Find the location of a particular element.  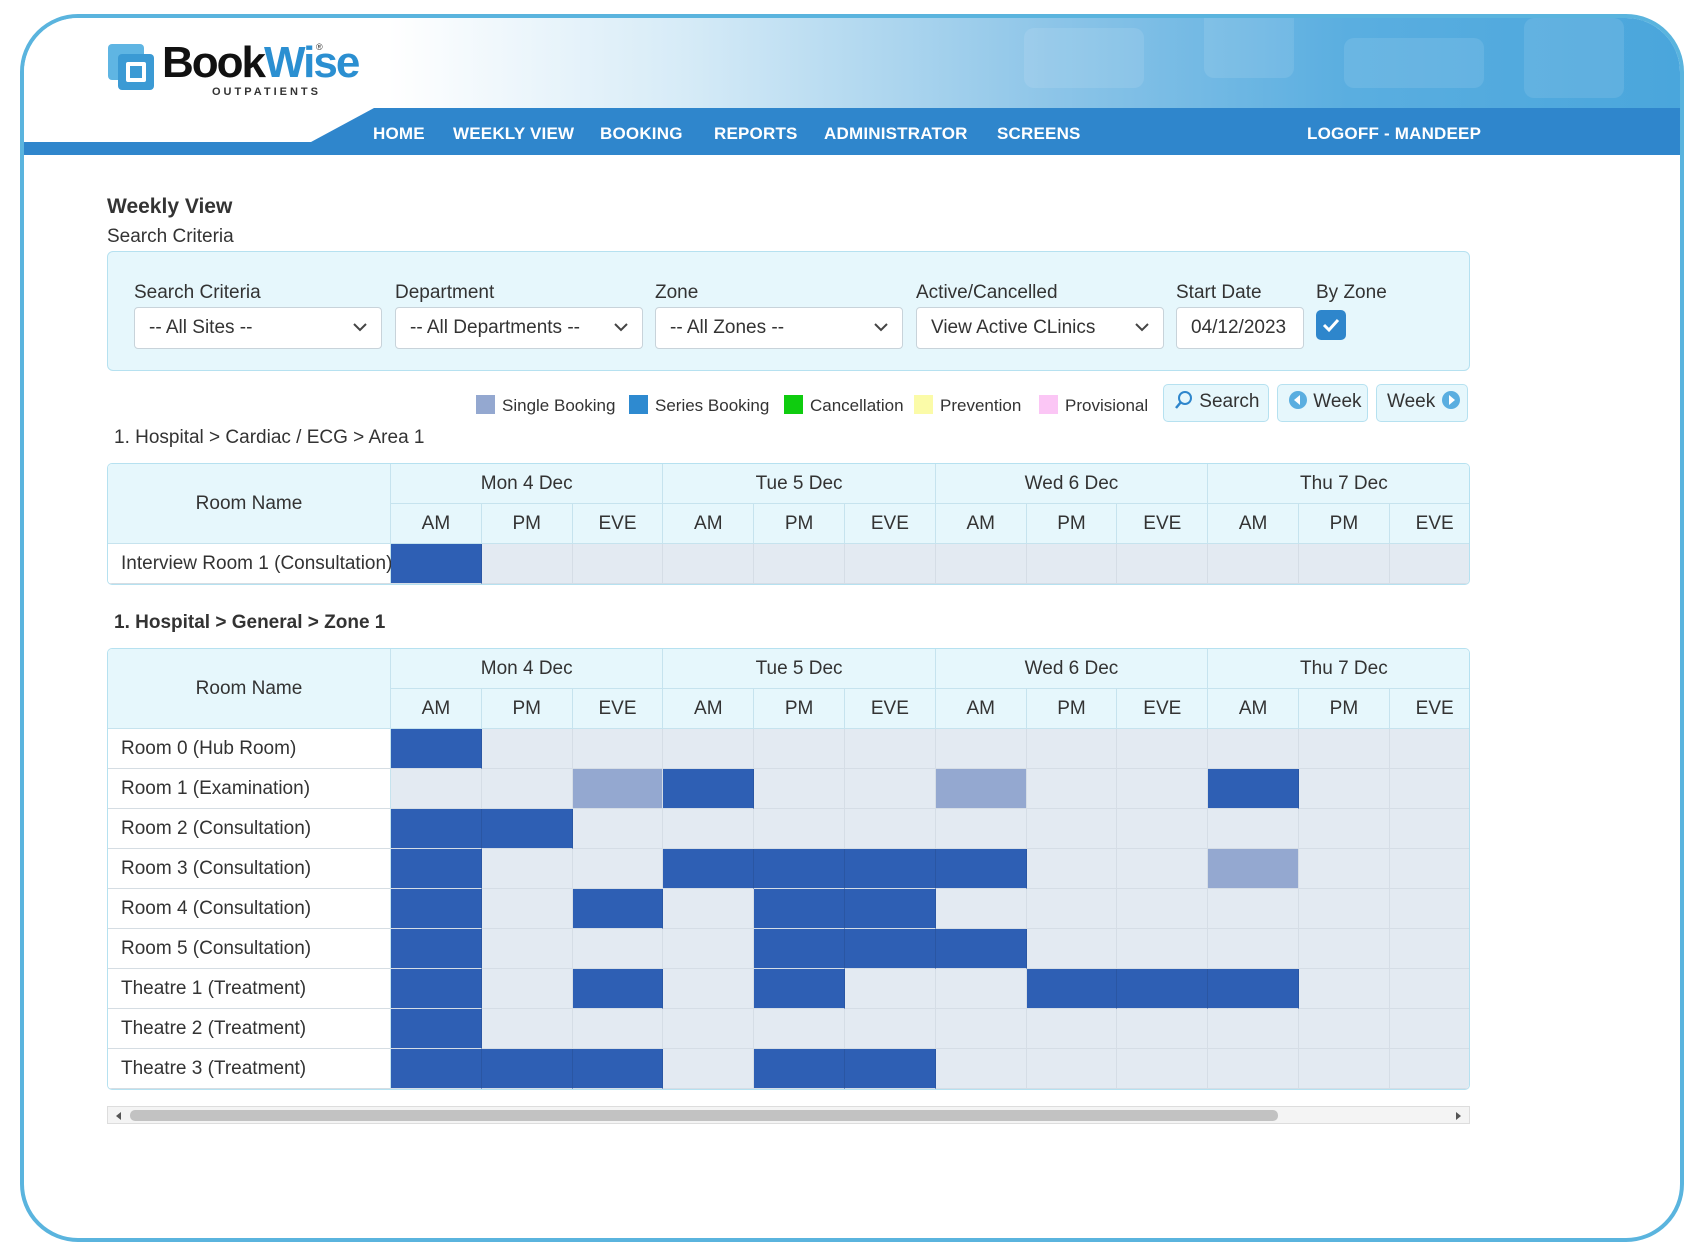

site-select: -- All Sites -- is located at coordinates (258, 328).